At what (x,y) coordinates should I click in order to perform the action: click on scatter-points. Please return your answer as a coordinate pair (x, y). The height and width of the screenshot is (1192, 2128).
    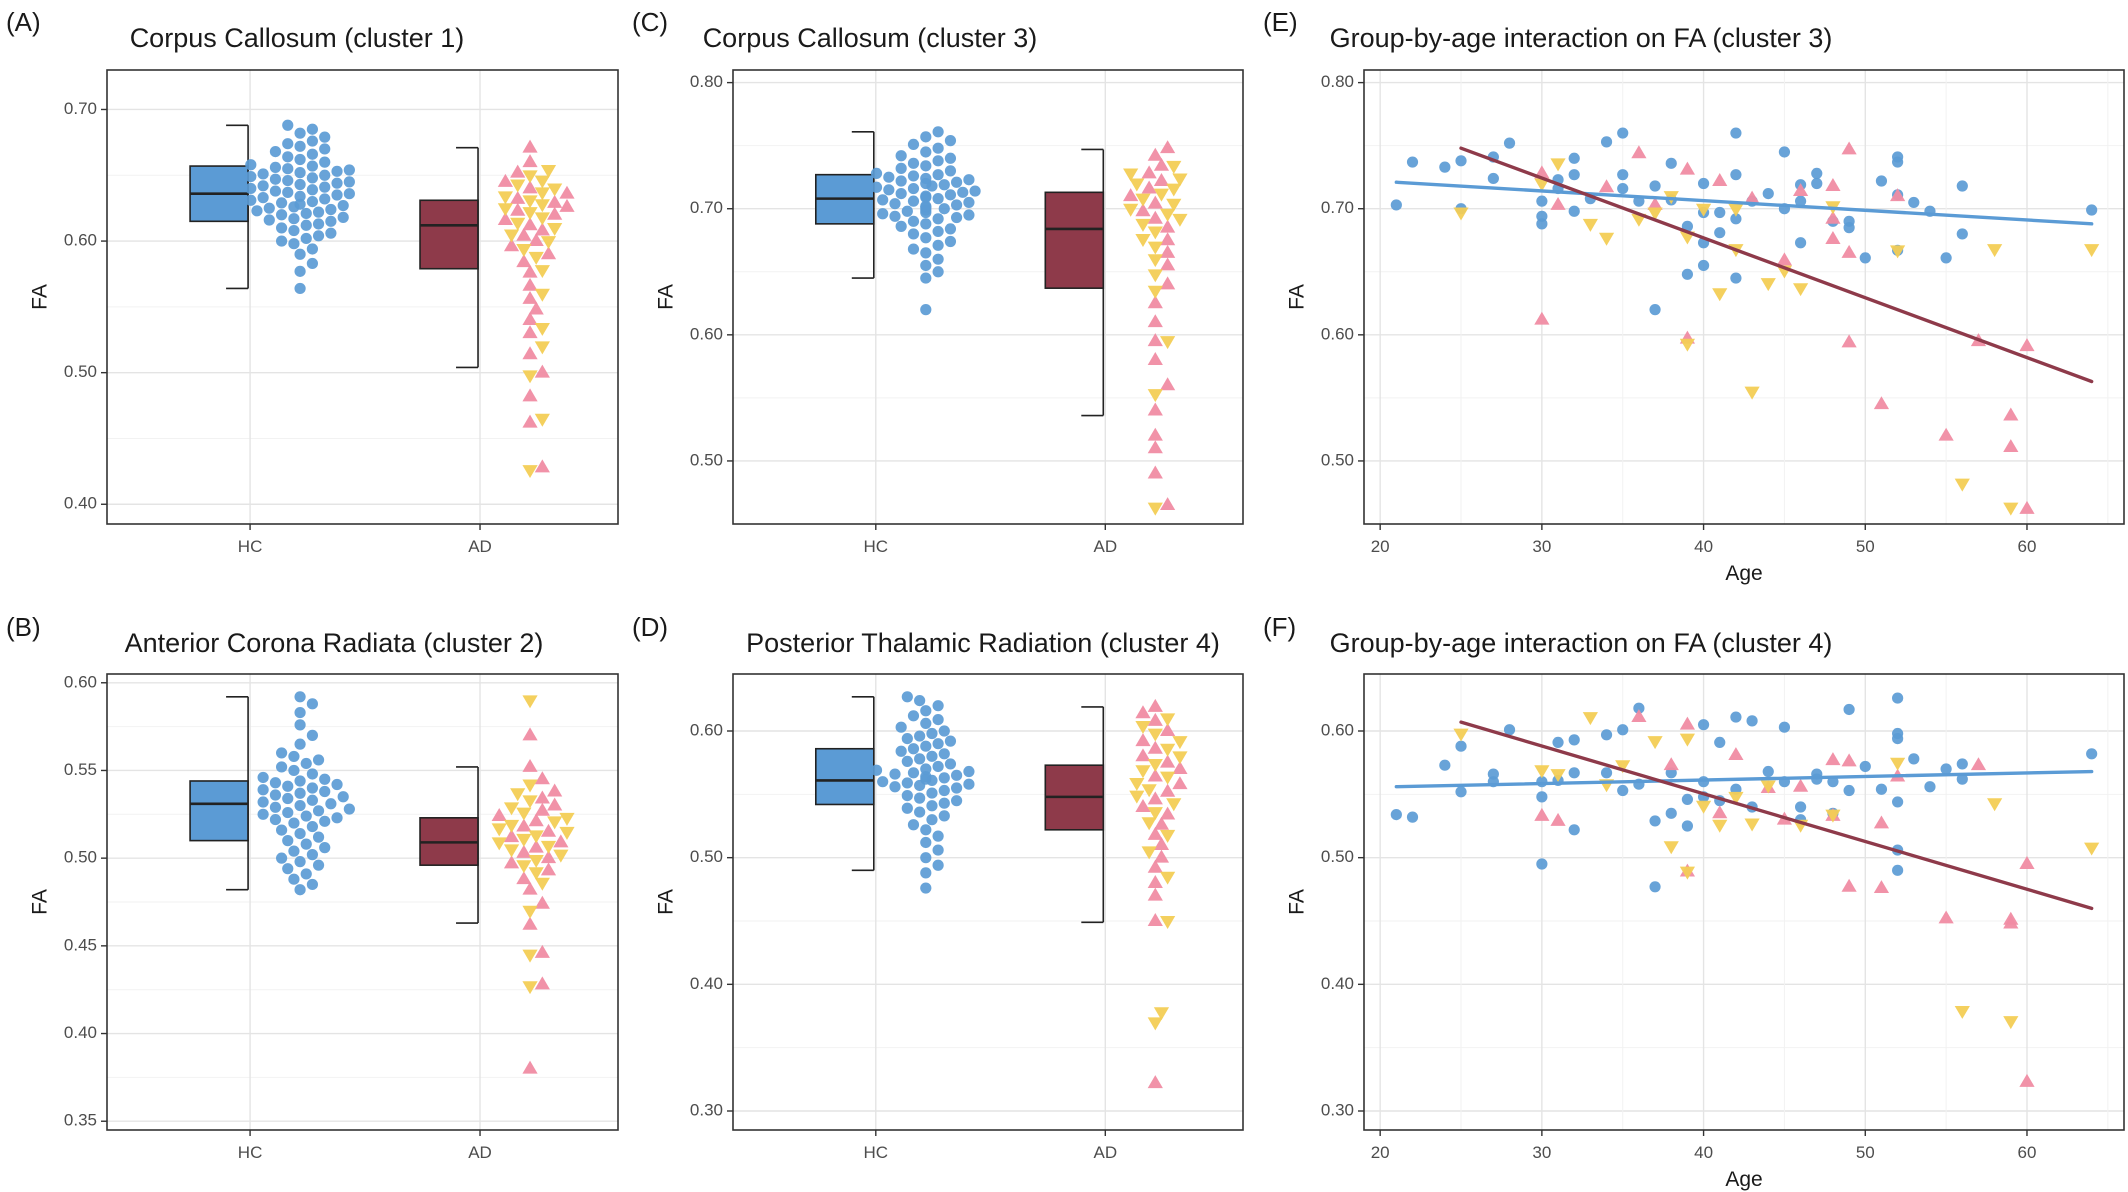
    Looking at the image, I should click on (1745, 889).